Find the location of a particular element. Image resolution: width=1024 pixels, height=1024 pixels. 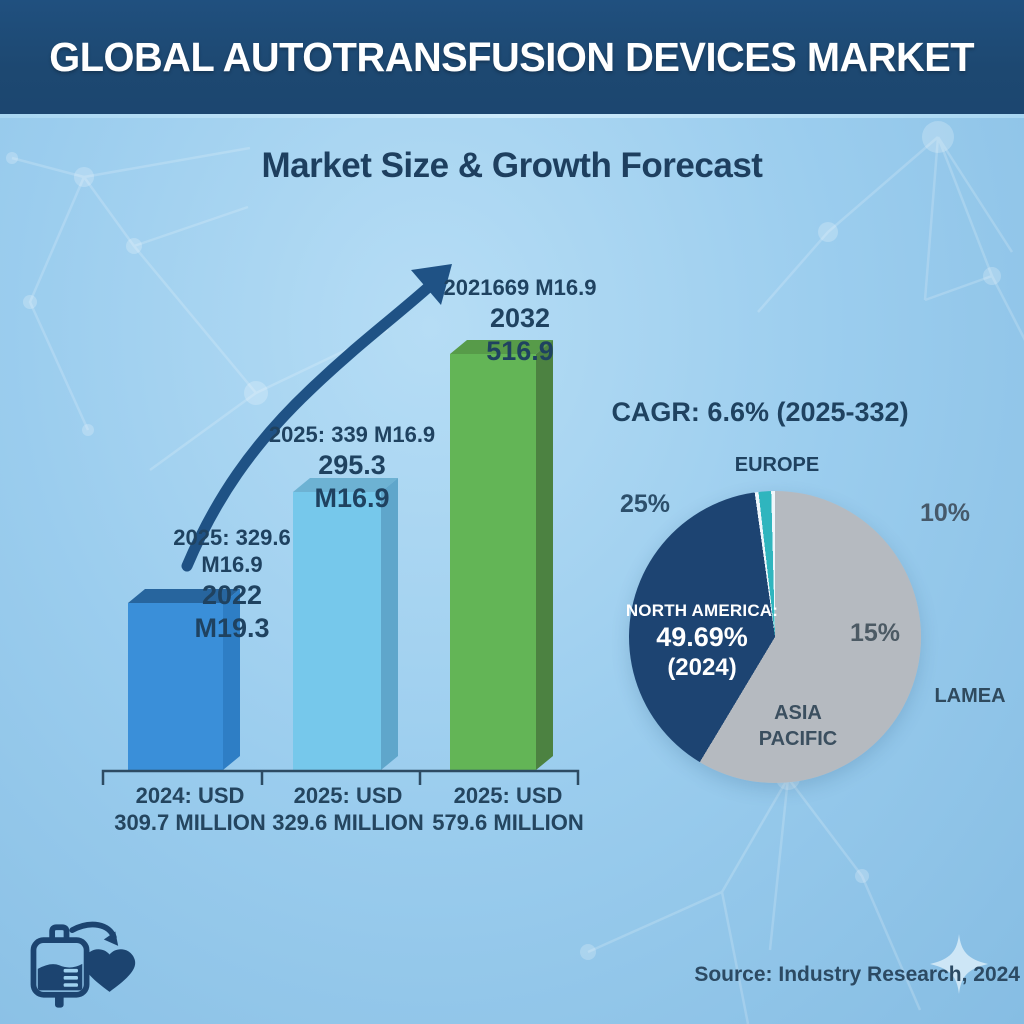

axis-label-2025-line2: 329.6 MILLION is located at coordinates (348, 822).